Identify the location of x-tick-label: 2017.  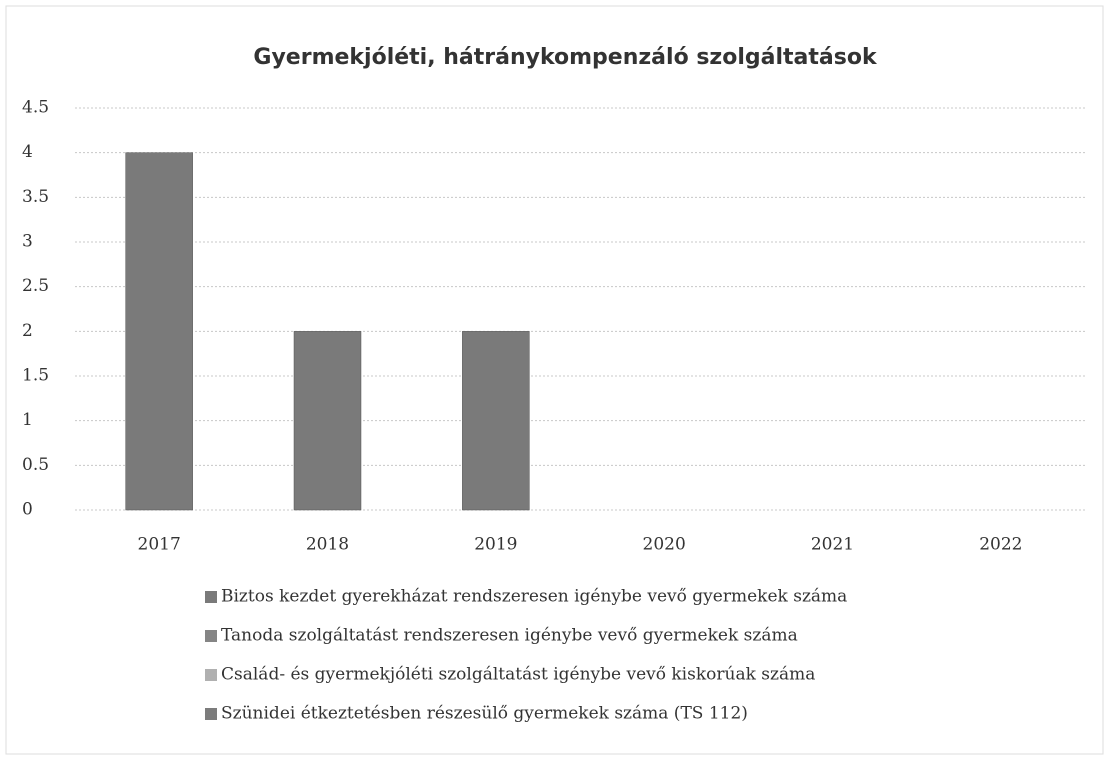
(159, 545).